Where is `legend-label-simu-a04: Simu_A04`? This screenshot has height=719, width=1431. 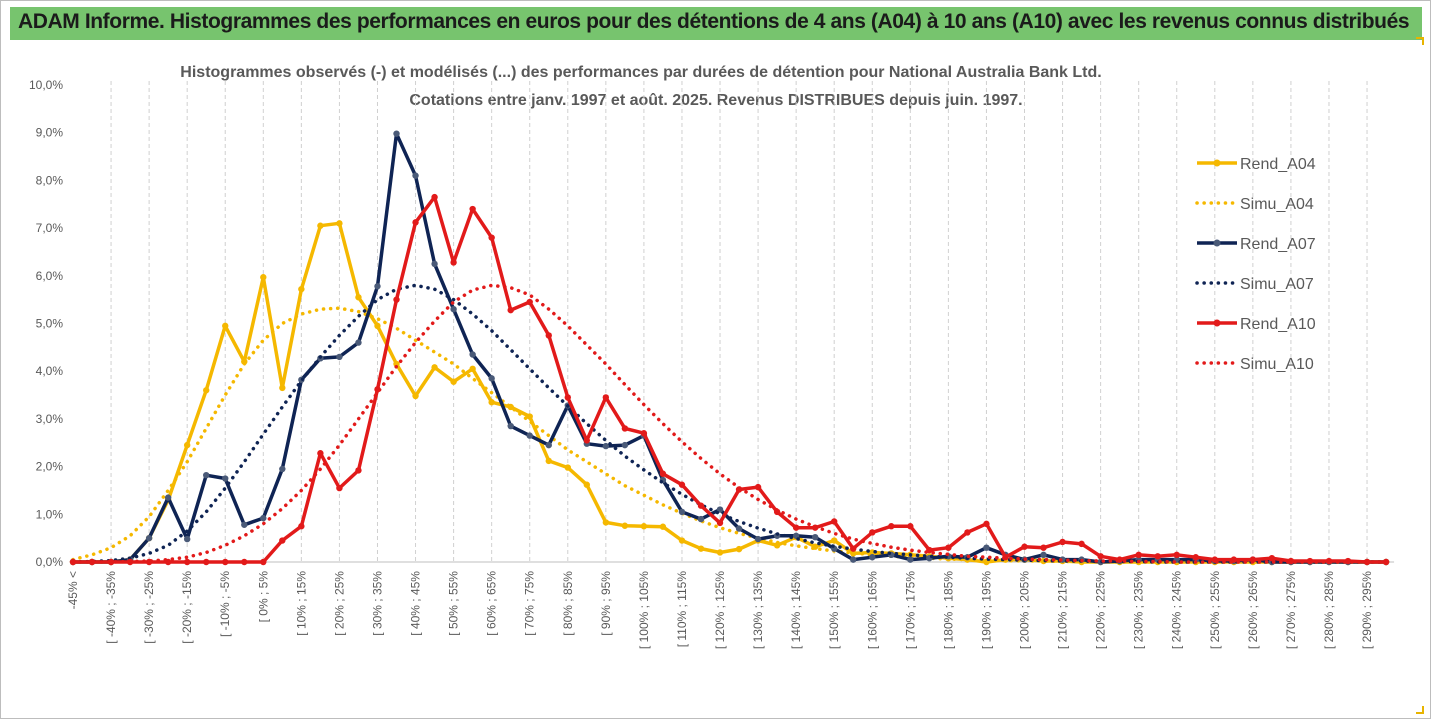 legend-label-simu-a04: Simu_A04 is located at coordinates (1277, 204).